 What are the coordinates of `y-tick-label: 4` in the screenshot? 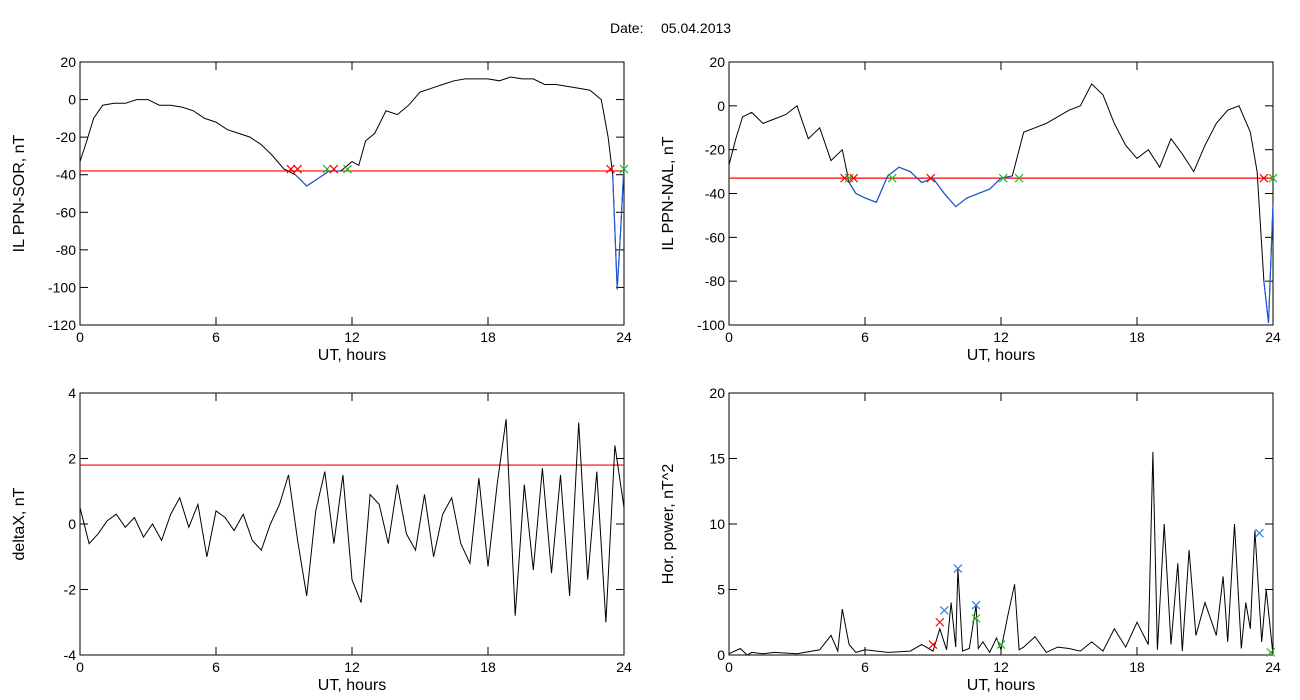 It's located at (72, 393).